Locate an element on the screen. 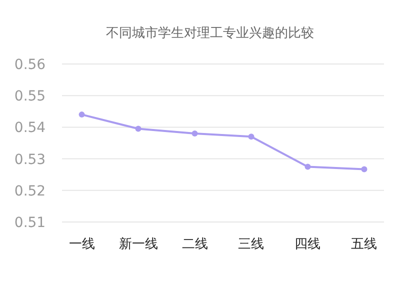 This screenshot has width=417, height=292. x-tick-label: 四线 is located at coordinates (307, 244).